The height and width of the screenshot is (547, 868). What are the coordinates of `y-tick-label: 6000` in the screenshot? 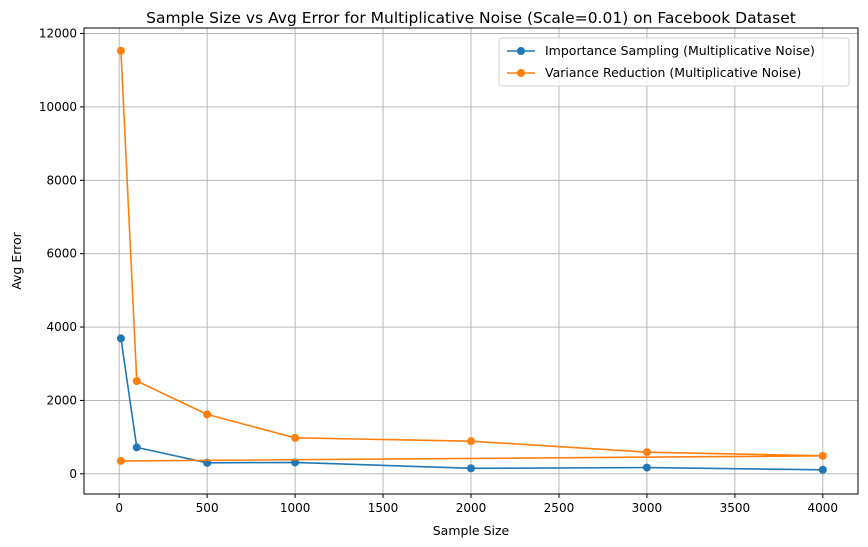 It's located at (61, 254).